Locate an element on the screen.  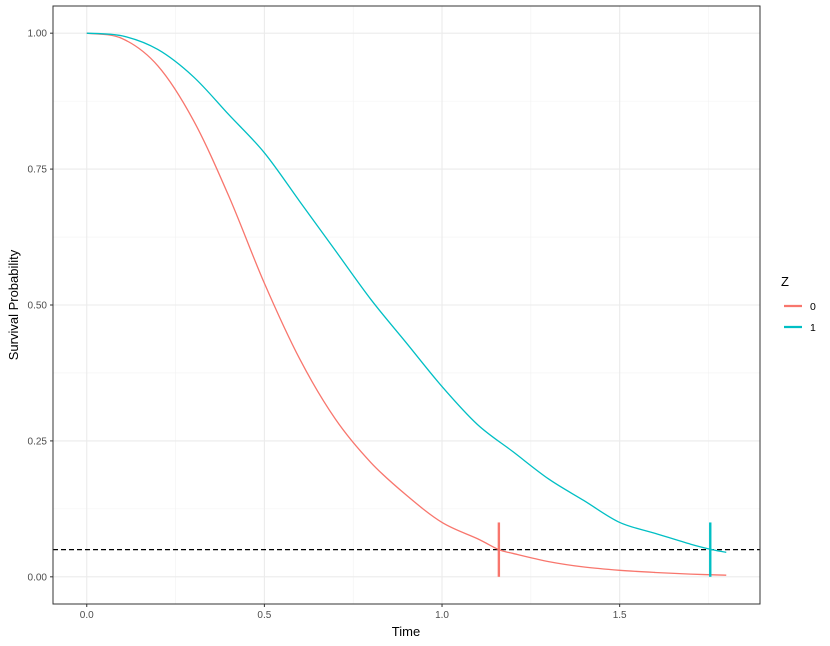
x-tick-label: 0.0 is located at coordinates (87, 615).